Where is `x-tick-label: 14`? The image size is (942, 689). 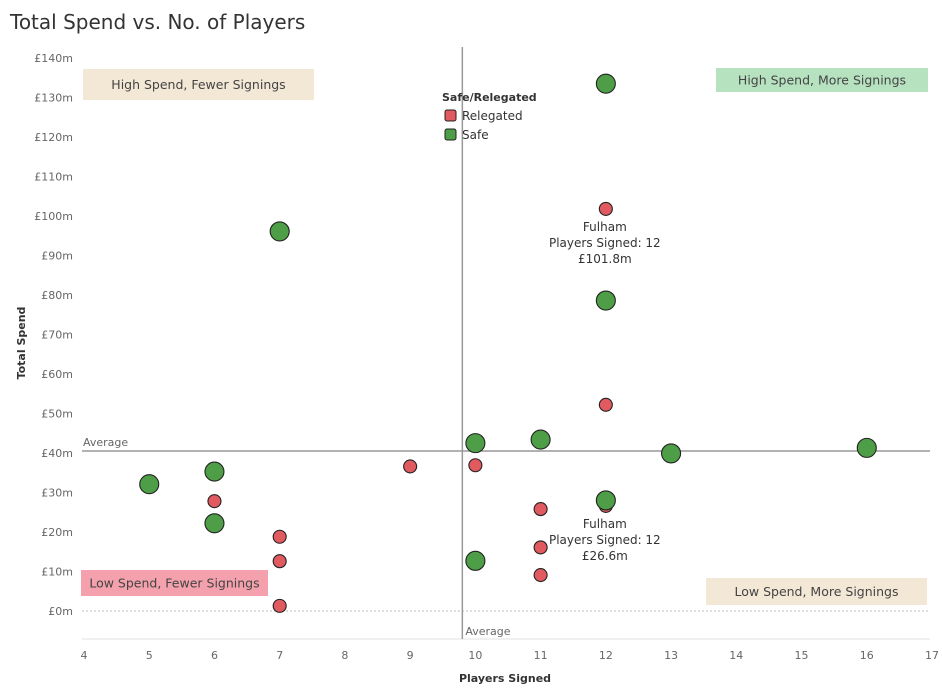 x-tick-label: 14 is located at coordinates (736, 655).